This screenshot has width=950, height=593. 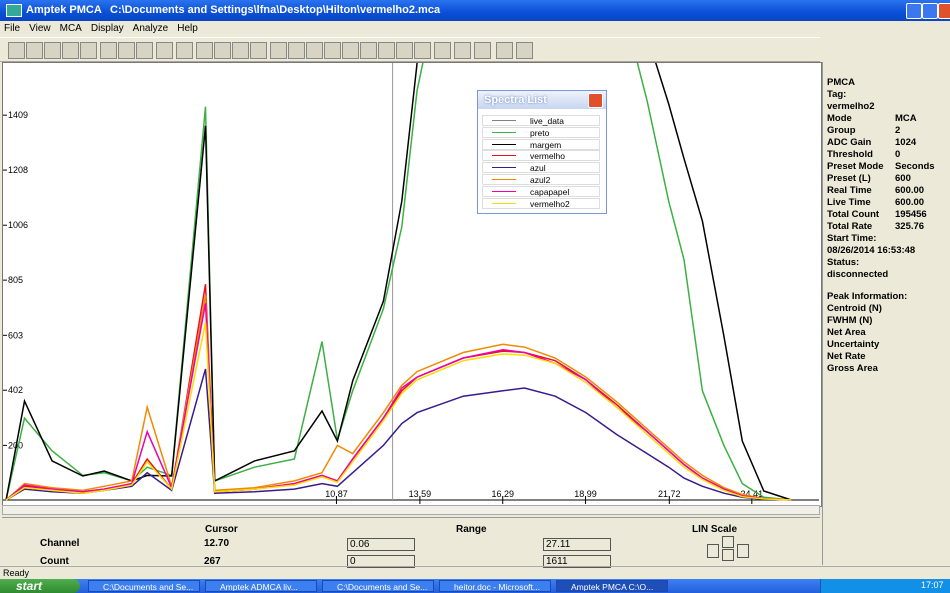 What do you see at coordinates (18, 115) in the screenshot?
I see `y-tick-label: 1409` at bounding box center [18, 115].